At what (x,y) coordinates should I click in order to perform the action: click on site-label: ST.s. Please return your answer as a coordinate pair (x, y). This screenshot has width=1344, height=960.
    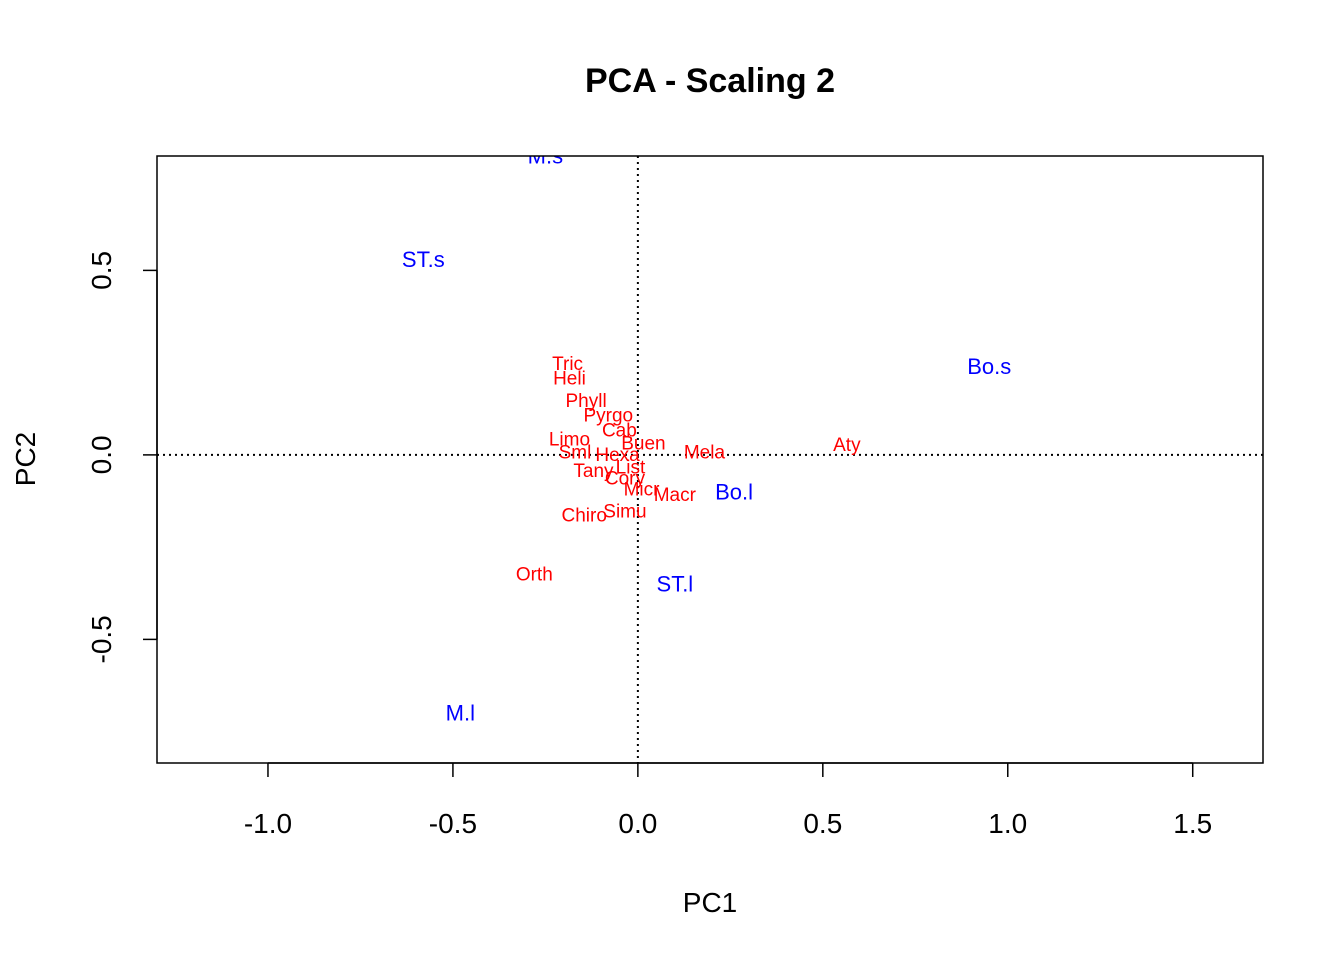
    Looking at the image, I should click on (423, 259).